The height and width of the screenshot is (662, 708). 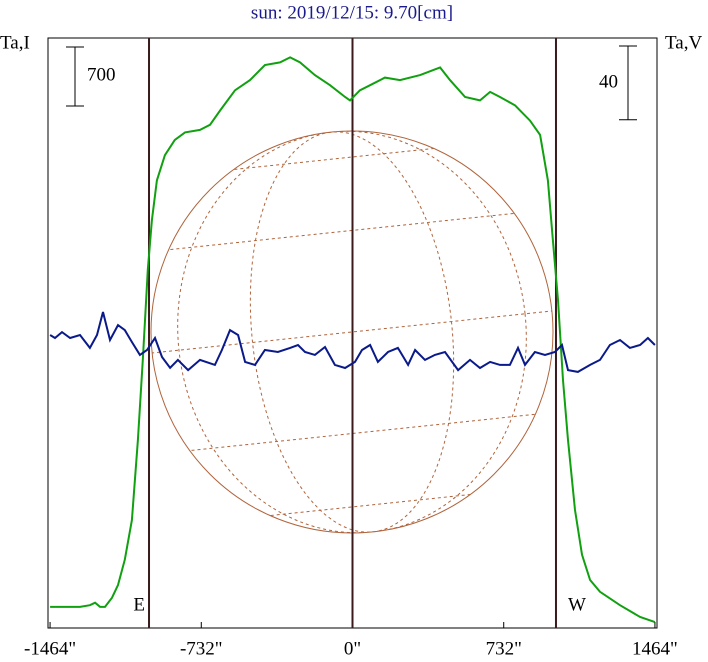 What do you see at coordinates (50, 648) in the screenshot?
I see `x-tick-label: -1464"` at bounding box center [50, 648].